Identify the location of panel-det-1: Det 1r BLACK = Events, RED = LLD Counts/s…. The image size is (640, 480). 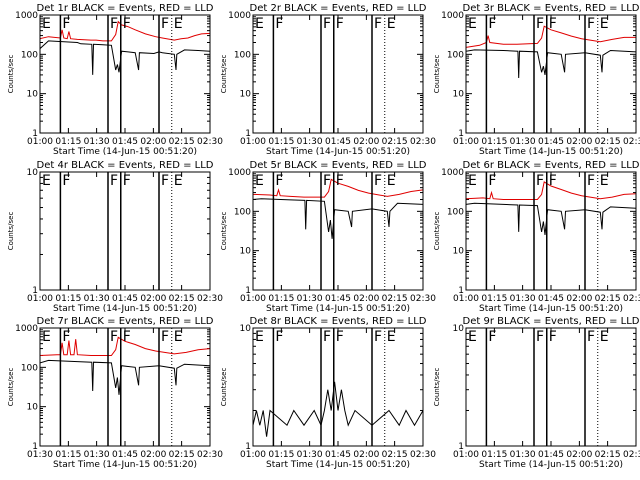
(115, 80).